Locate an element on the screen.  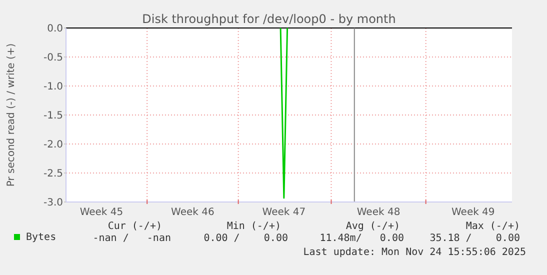
y-tick-label: -3.0 is located at coordinates (53, 203).